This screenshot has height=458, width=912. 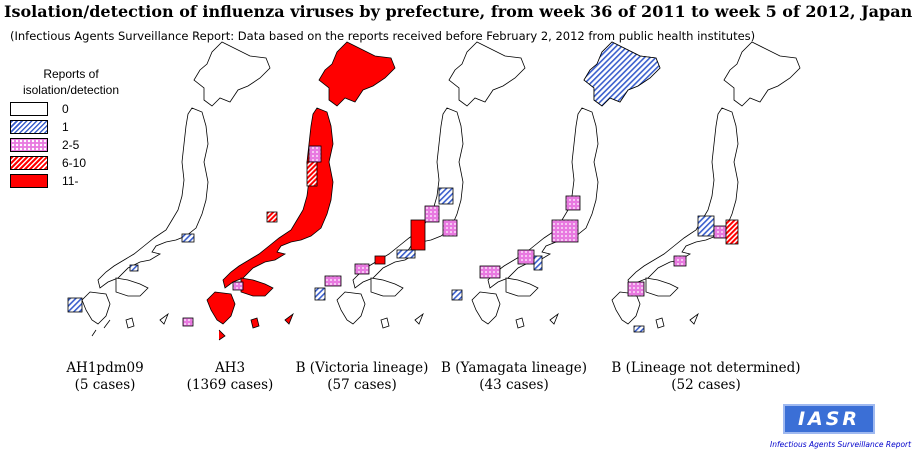 I want to click on legend-label: 6-10, so click(x=74, y=163).